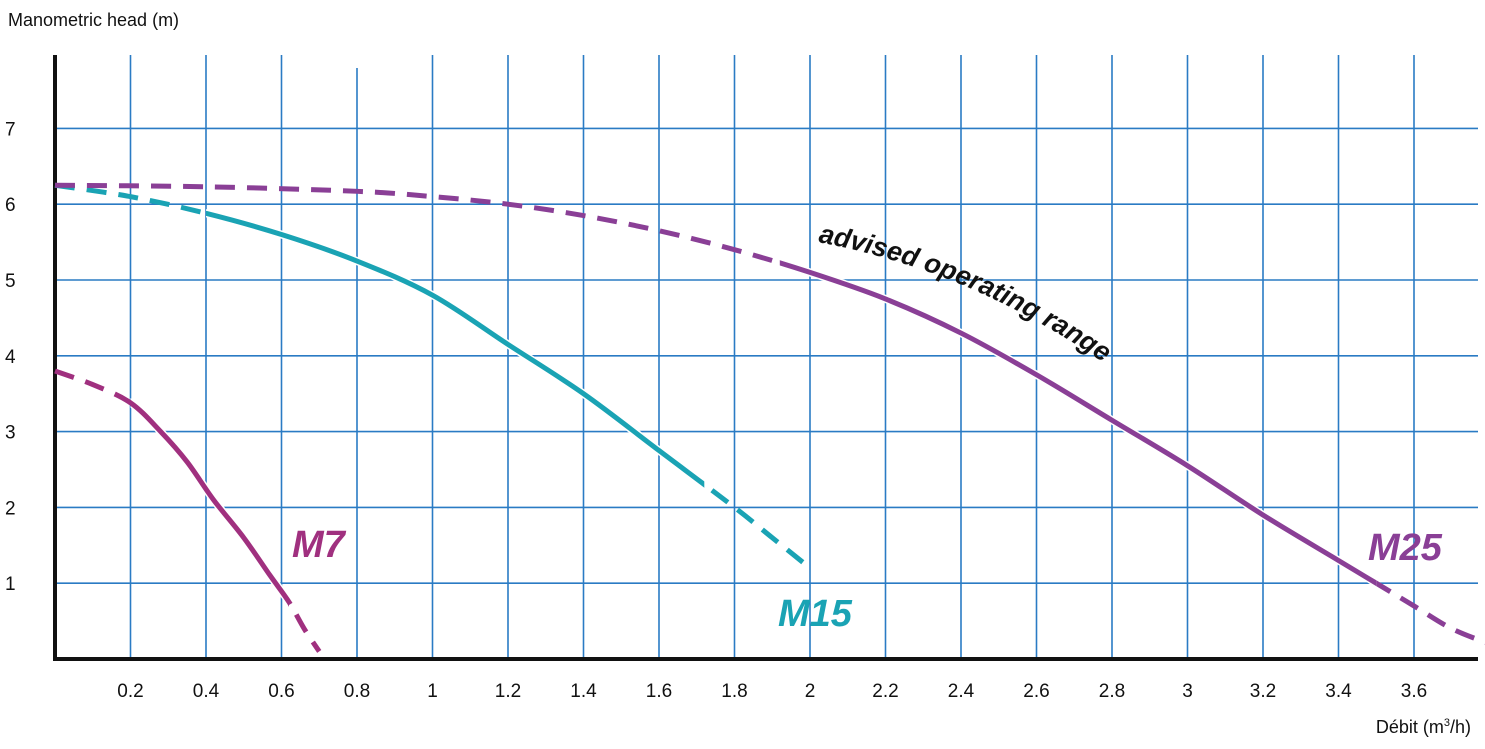 This screenshot has width=1485, height=749. I want to click on curve-m7-dashed, so click(188, 510).